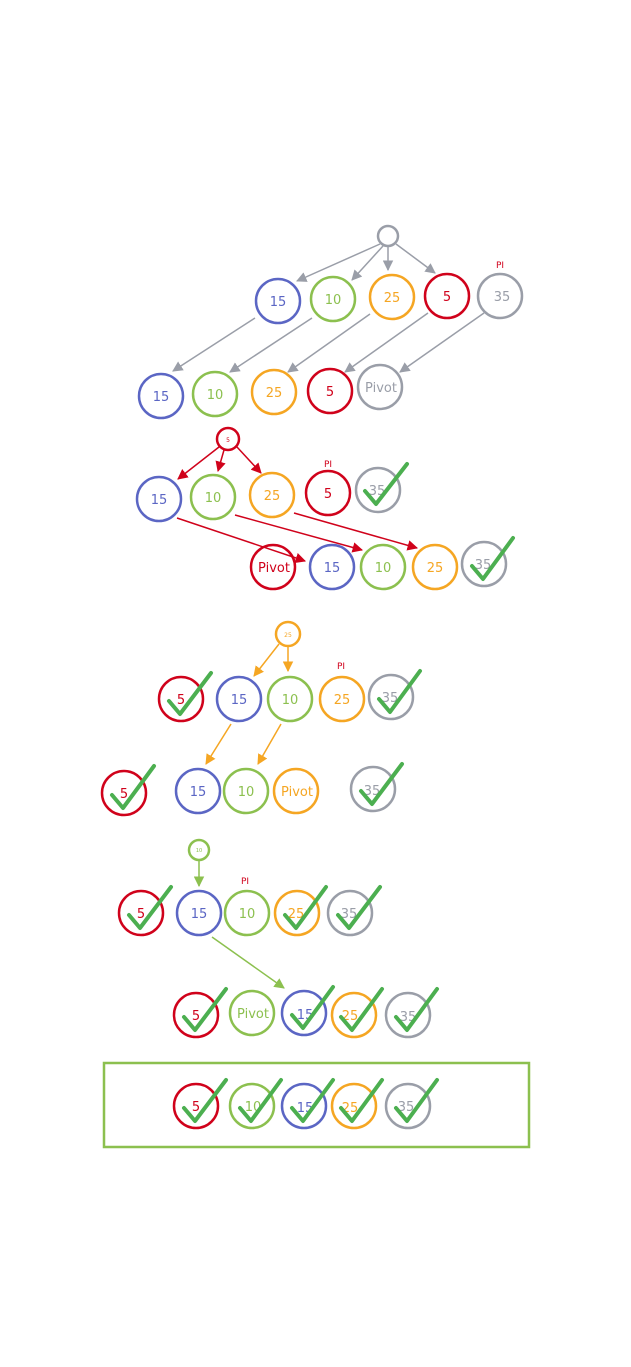  I want to click on step-3: 25 PI 5 15 10 25 35, so click(261, 718).